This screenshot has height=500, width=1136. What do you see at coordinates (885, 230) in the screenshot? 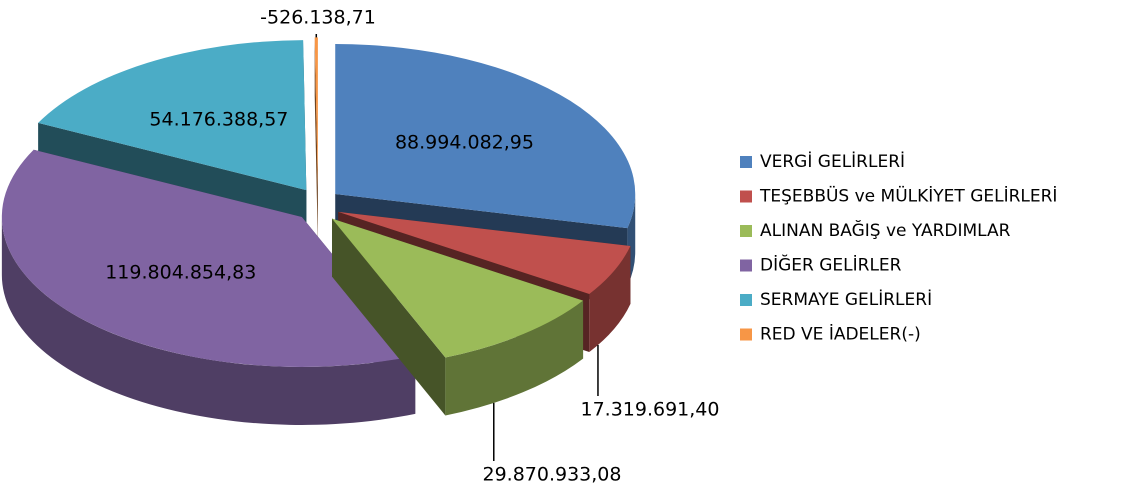
I see `legend-label: ALINAN BAĞIŞ ve YARDIMLAR` at bounding box center [885, 230].